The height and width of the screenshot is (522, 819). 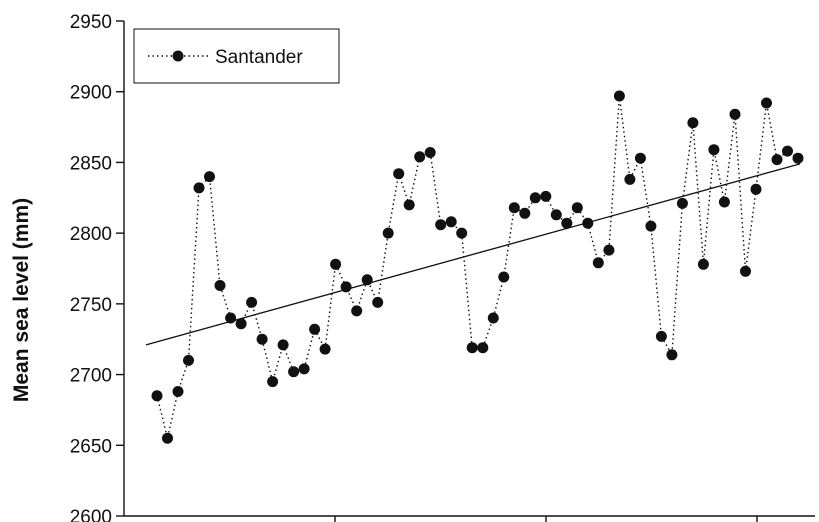 I want to click on y-tick-label: 2850, so click(x=91, y=163).